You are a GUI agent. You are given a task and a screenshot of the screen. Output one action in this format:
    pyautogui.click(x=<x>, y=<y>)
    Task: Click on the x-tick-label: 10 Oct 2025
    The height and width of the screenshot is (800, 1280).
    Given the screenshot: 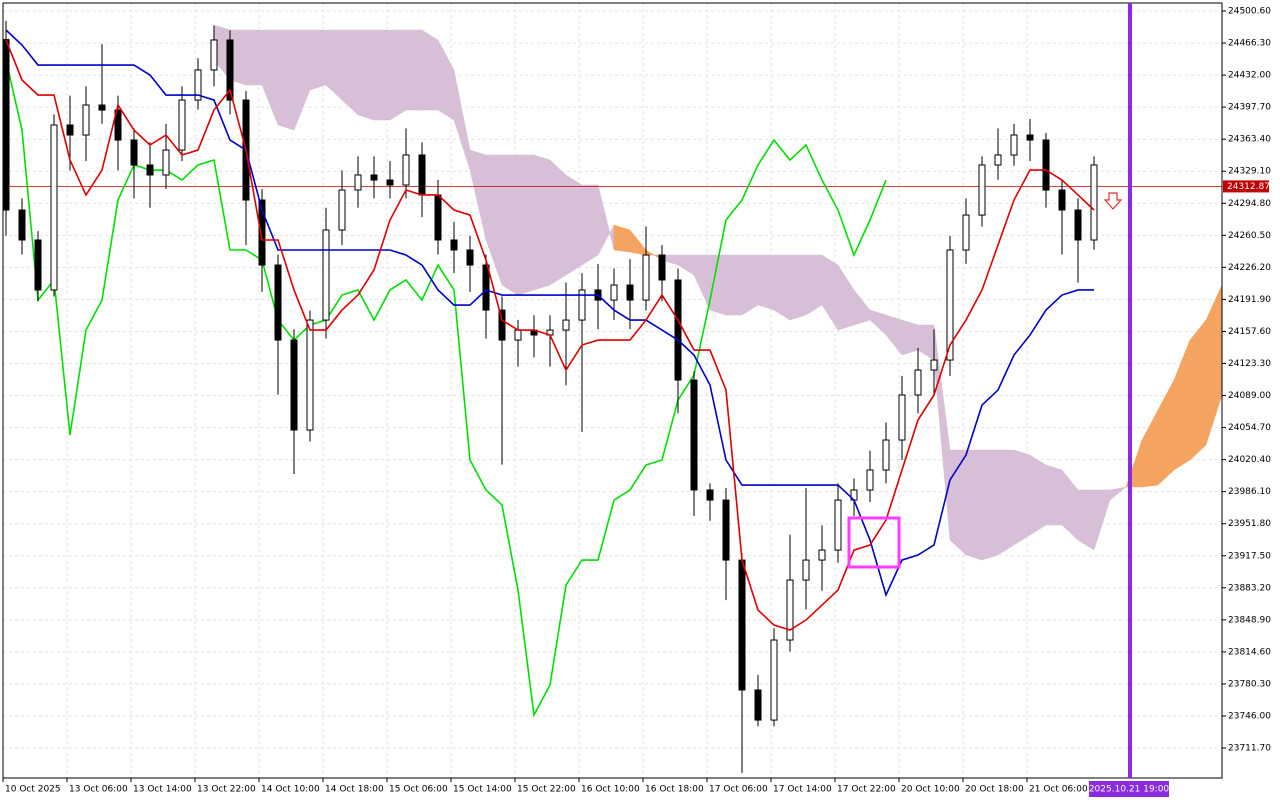 What is the action you would take?
    pyautogui.click(x=33, y=790)
    